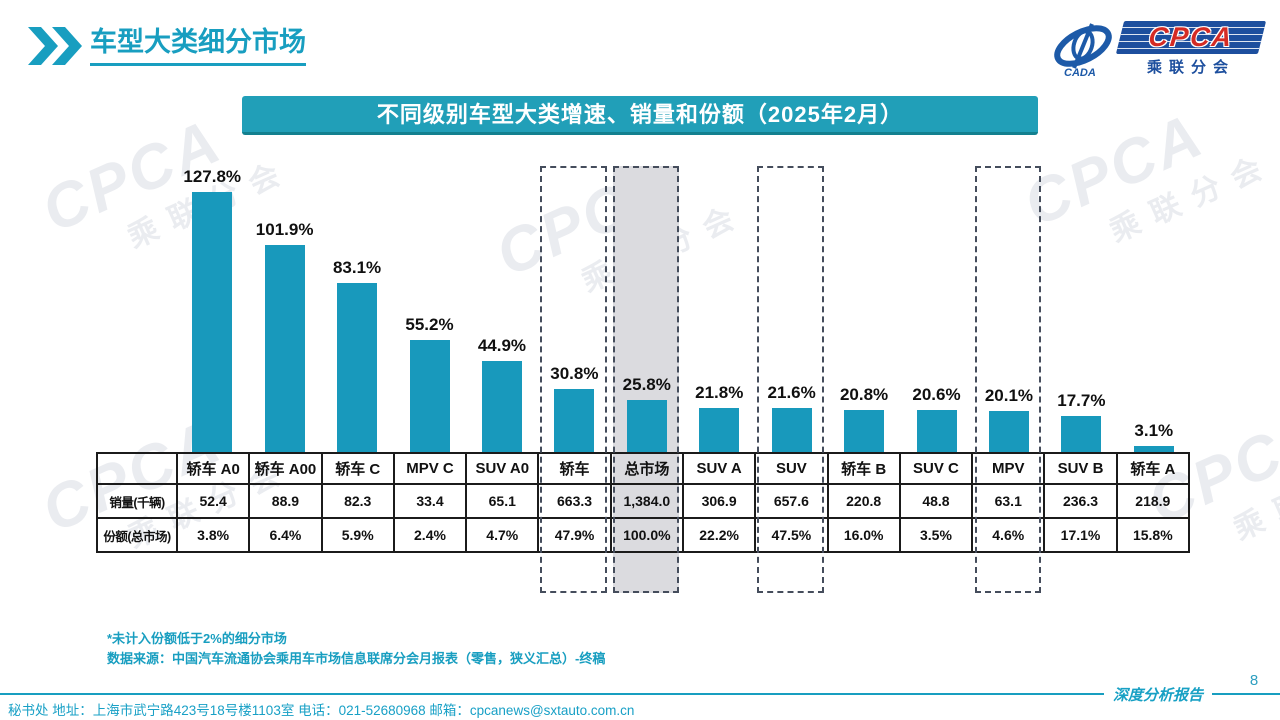  I want to click on value-cell: 3.8%, so click(213, 535).